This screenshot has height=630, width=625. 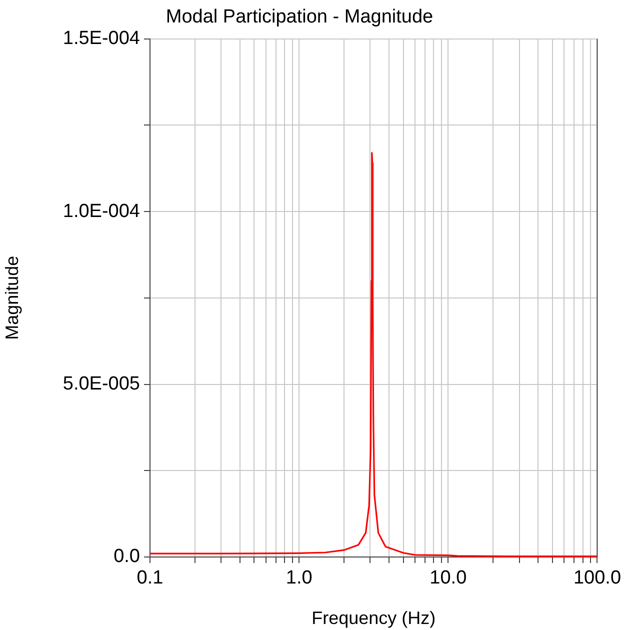 I want to click on x-tick-label: 0.1, so click(x=150, y=578).